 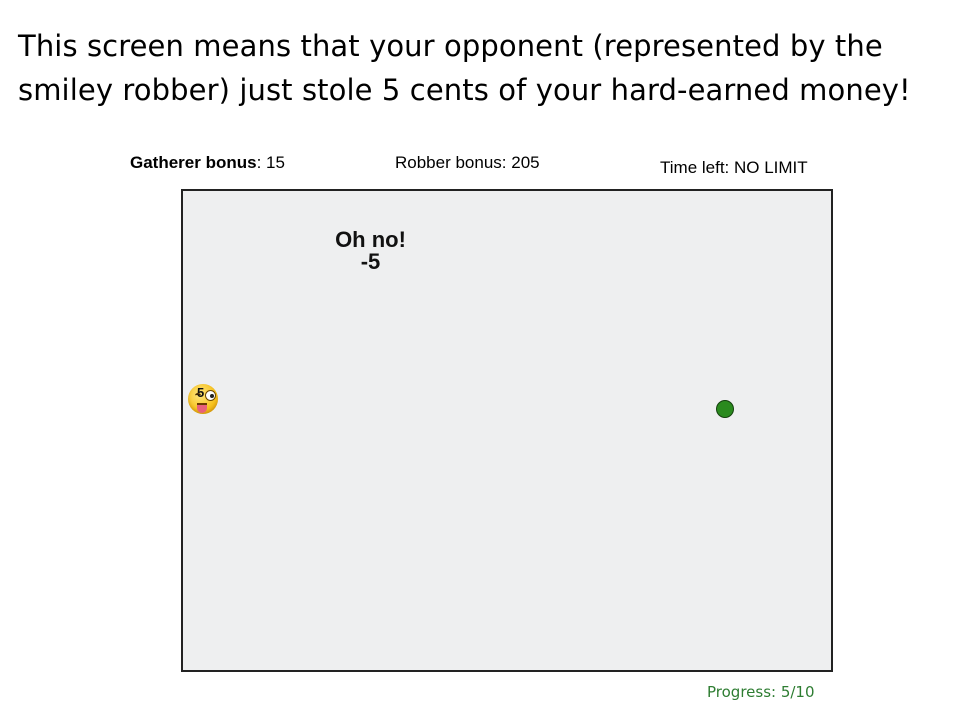 What do you see at coordinates (202, 408) in the screenshot?
I see `robber-tongue` at bounding box center [202, 408].